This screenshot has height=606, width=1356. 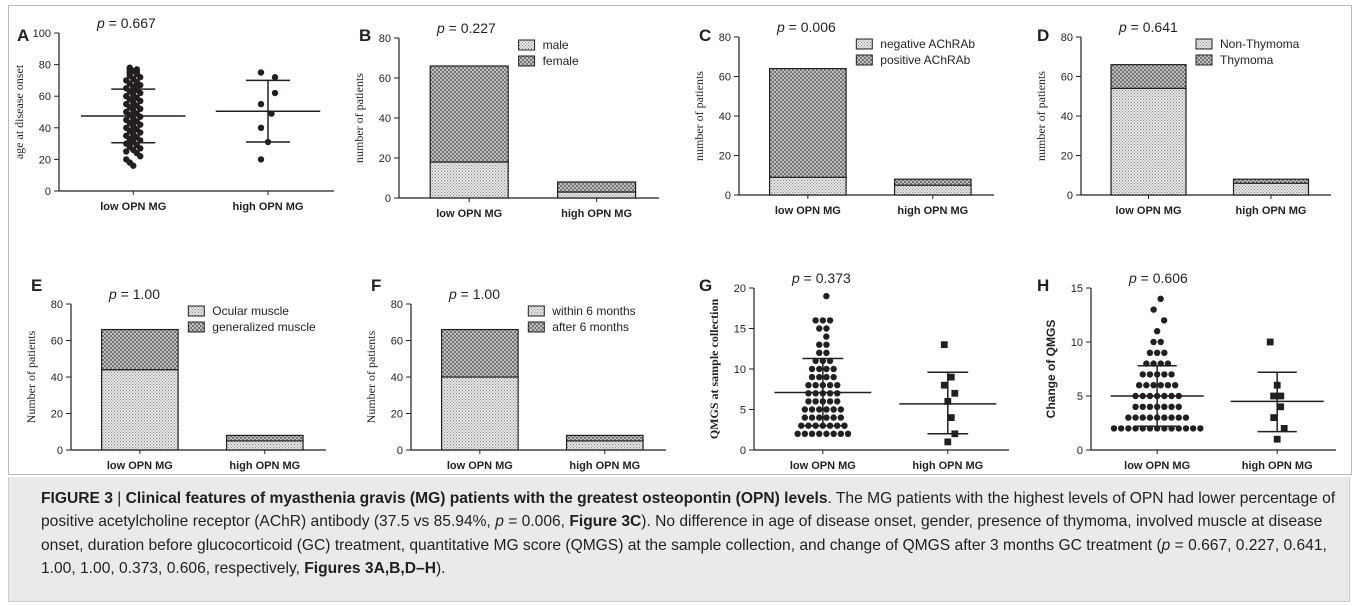 What do you see at coordinates (130, 23) in the screenshot?
I see `p-rest: = 0.667` at bounding box center [130, 23].